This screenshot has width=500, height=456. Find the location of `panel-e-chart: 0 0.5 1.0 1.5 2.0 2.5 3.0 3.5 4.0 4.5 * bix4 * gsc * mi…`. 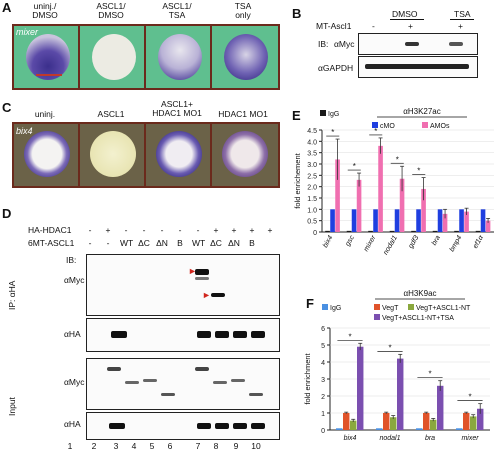

panel-e-chart: 0 0.5 1.0 1.5 2.0 2.5 3.0 3.5 4.0 4.5 * bix4 * gsc * mi… is located at coordinates (393, 181).